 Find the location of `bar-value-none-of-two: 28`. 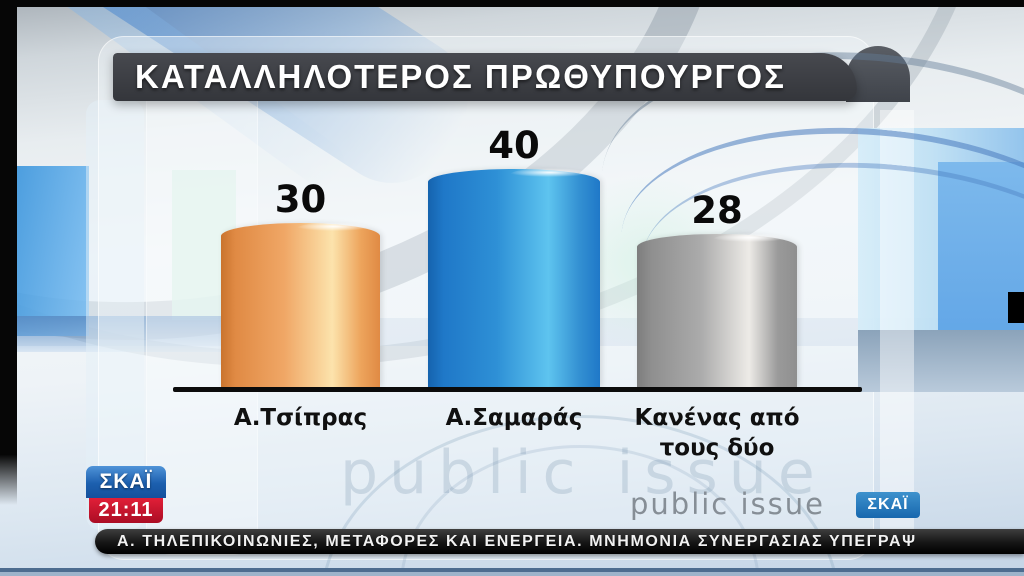

bar-value-none-of-two: 28 is located at coordinates (717, 210).